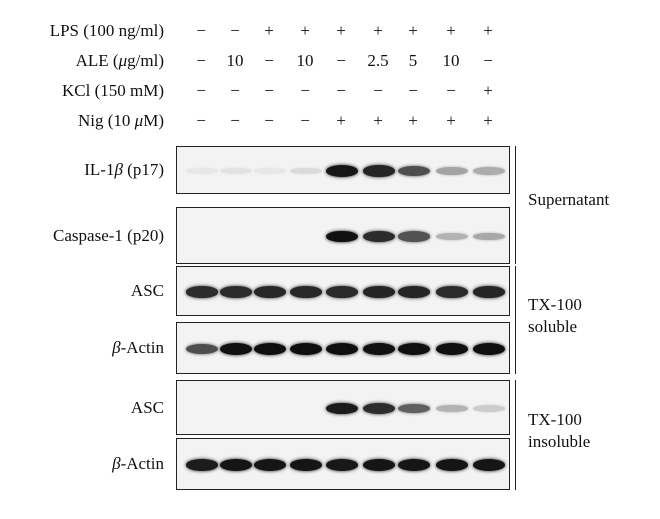 This screenshot has width=660, height=519. I want to click on group-label: TX-100 insoluble, so click(559, 431).